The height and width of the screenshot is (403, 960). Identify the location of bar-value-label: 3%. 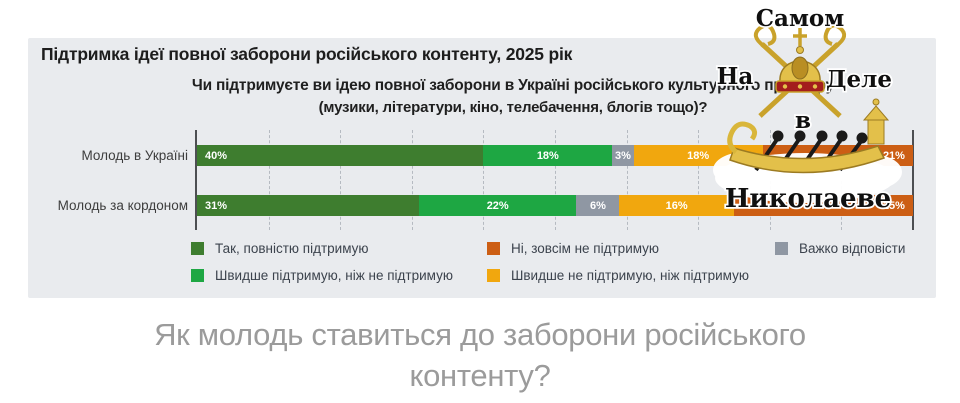
(623, 155).